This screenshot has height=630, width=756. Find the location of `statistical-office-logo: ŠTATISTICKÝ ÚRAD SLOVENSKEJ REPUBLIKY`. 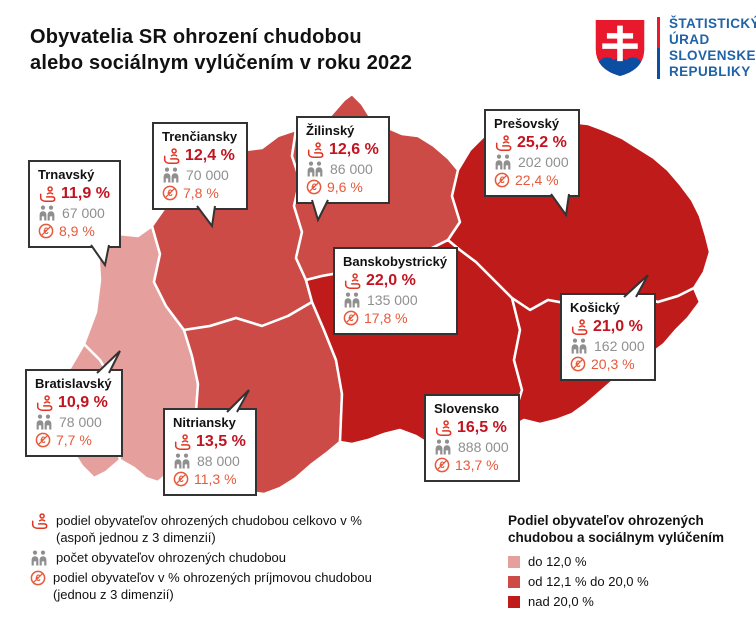

statistical-office-logo: ŠTATISTICKÝ ÚRAD SLOVENSKEJ REPUBLIKY is located at coordinates (674, 48).